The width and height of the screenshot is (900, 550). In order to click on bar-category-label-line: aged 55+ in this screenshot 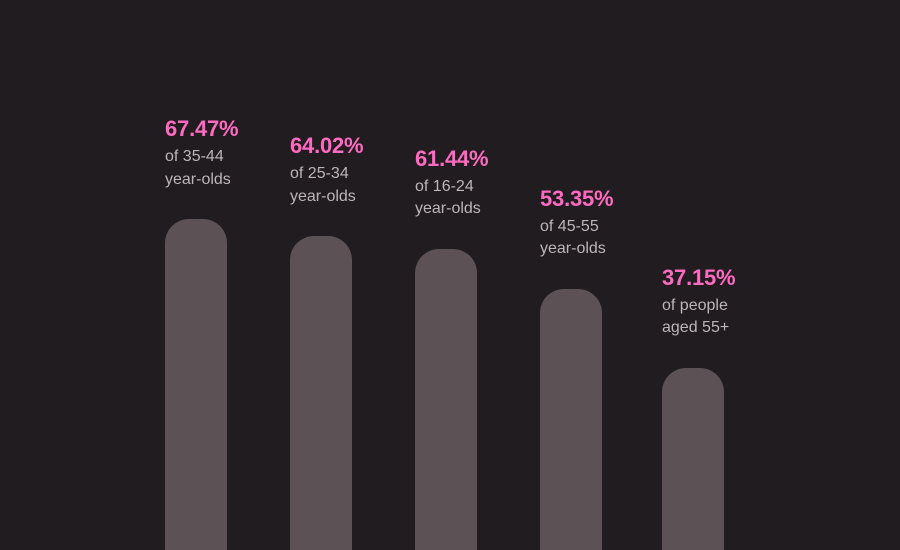, I will do `click(696, 328)`.